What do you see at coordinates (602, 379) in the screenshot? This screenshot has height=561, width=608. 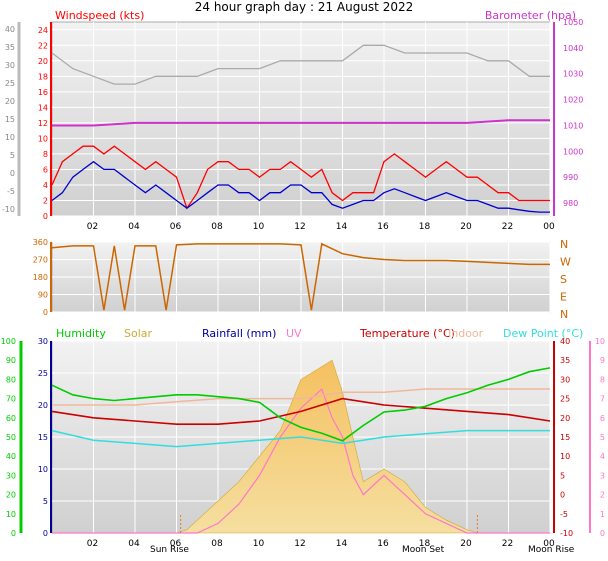 I see `y-tick-uv: 8` at bounding box center [602, 379].